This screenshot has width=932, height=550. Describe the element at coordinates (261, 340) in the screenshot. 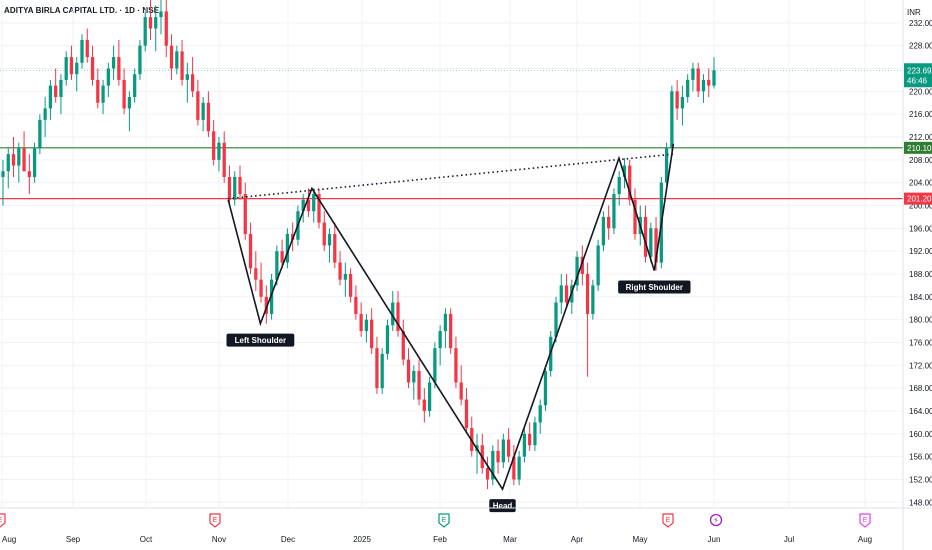

I see `annotation-label: Left Shoulder` at that location.